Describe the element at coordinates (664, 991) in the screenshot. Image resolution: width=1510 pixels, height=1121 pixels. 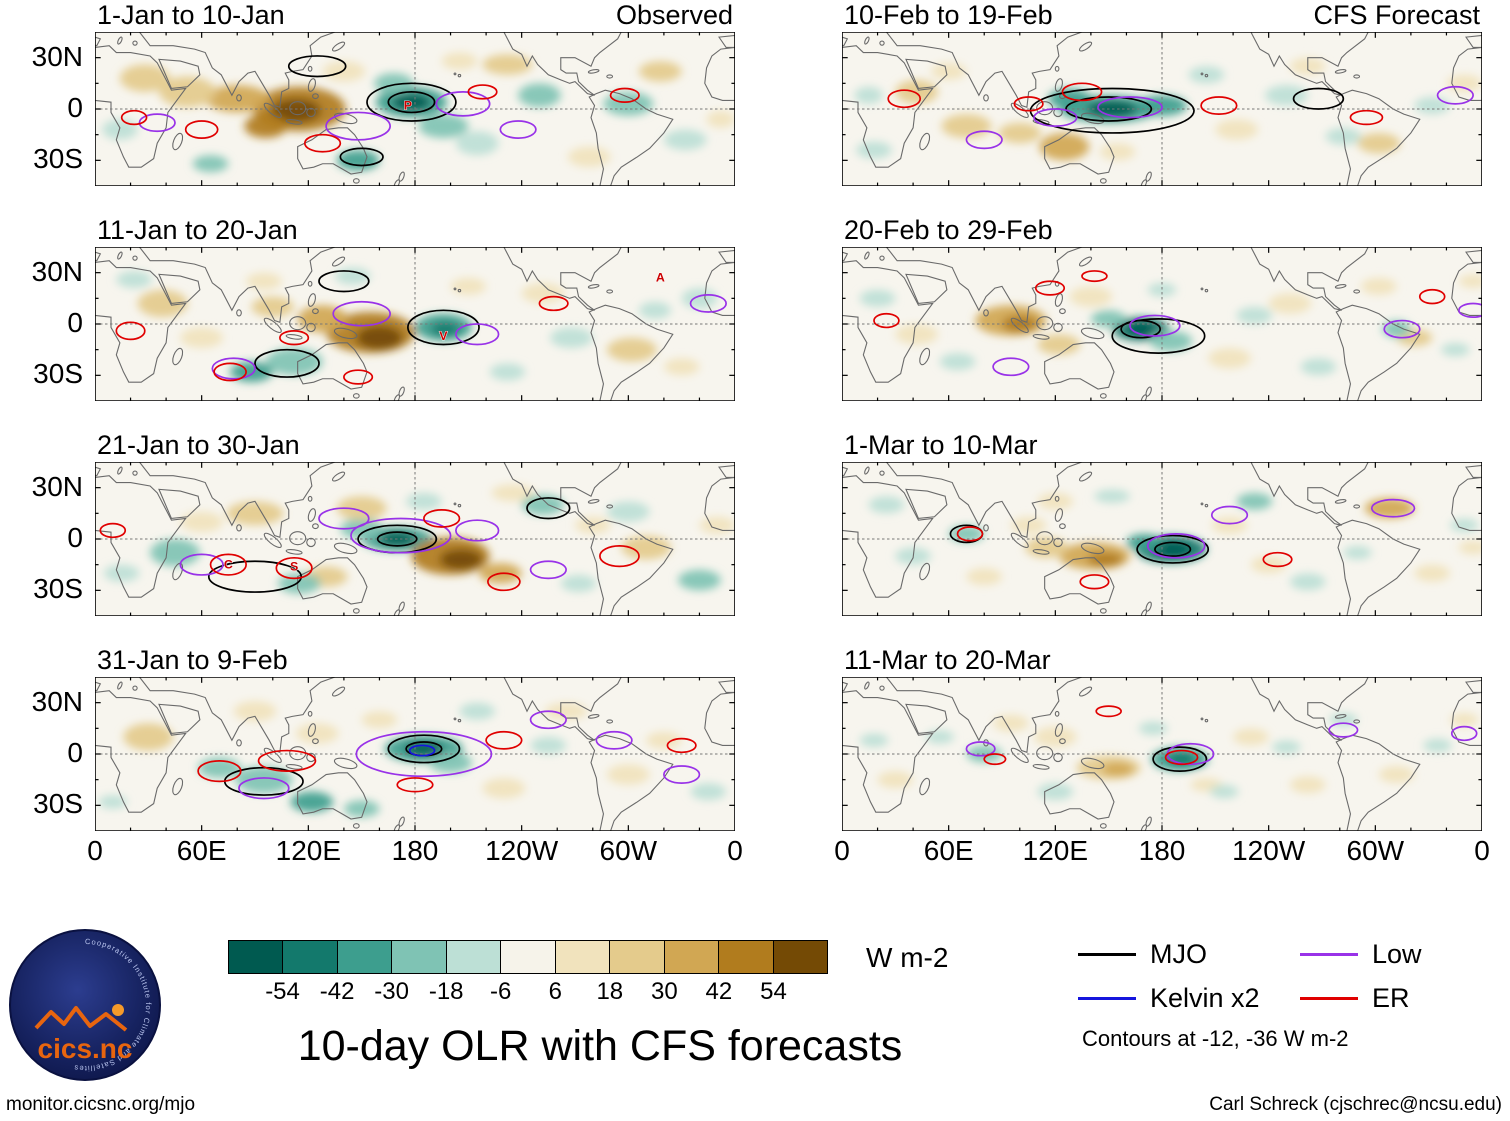
I see `colorbar-tick-label: 30` at that location.